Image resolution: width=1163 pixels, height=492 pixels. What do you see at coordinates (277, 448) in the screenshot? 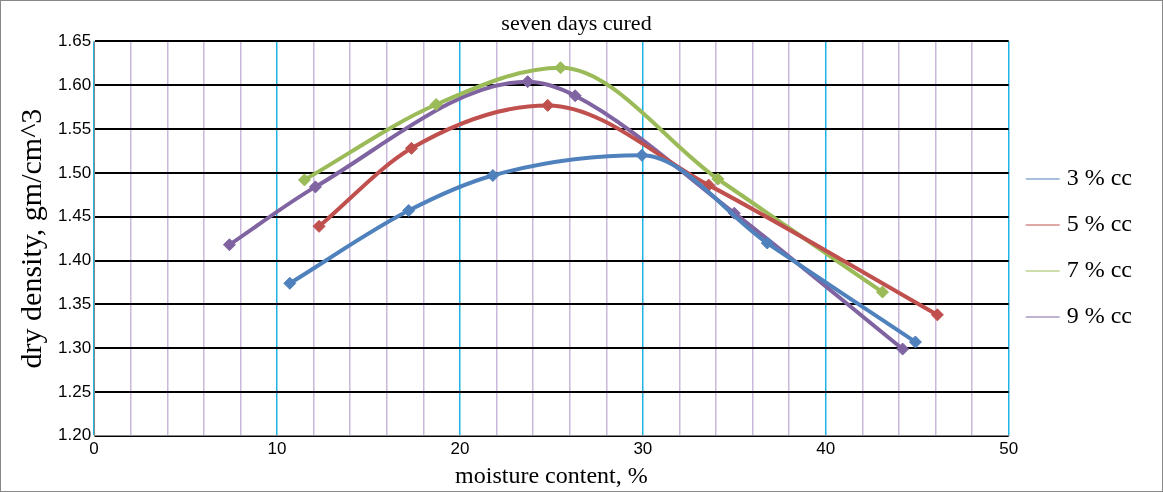
I see `x-tick-label: 10` at bounding box center [277, 448].